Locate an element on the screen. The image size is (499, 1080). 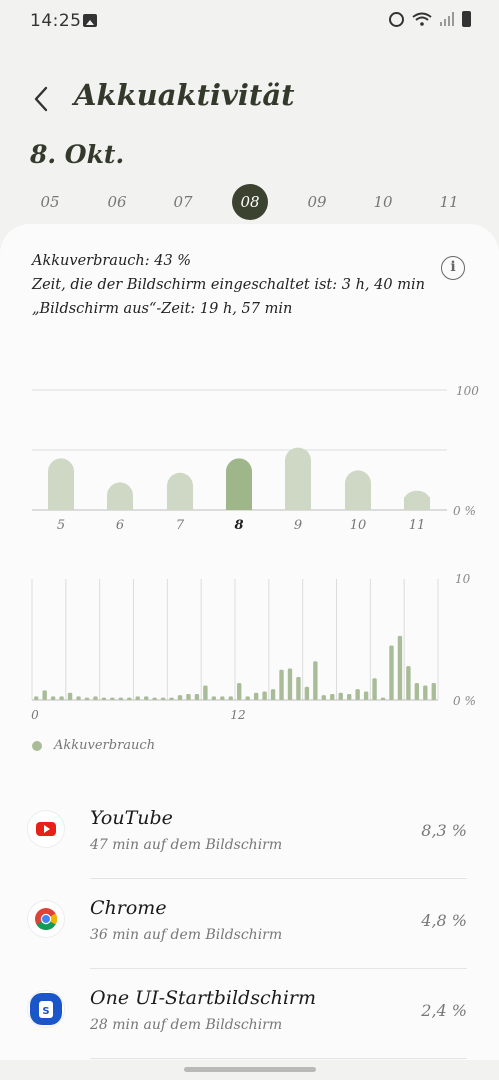
wifi-icon is located at coordinates (422, 19).